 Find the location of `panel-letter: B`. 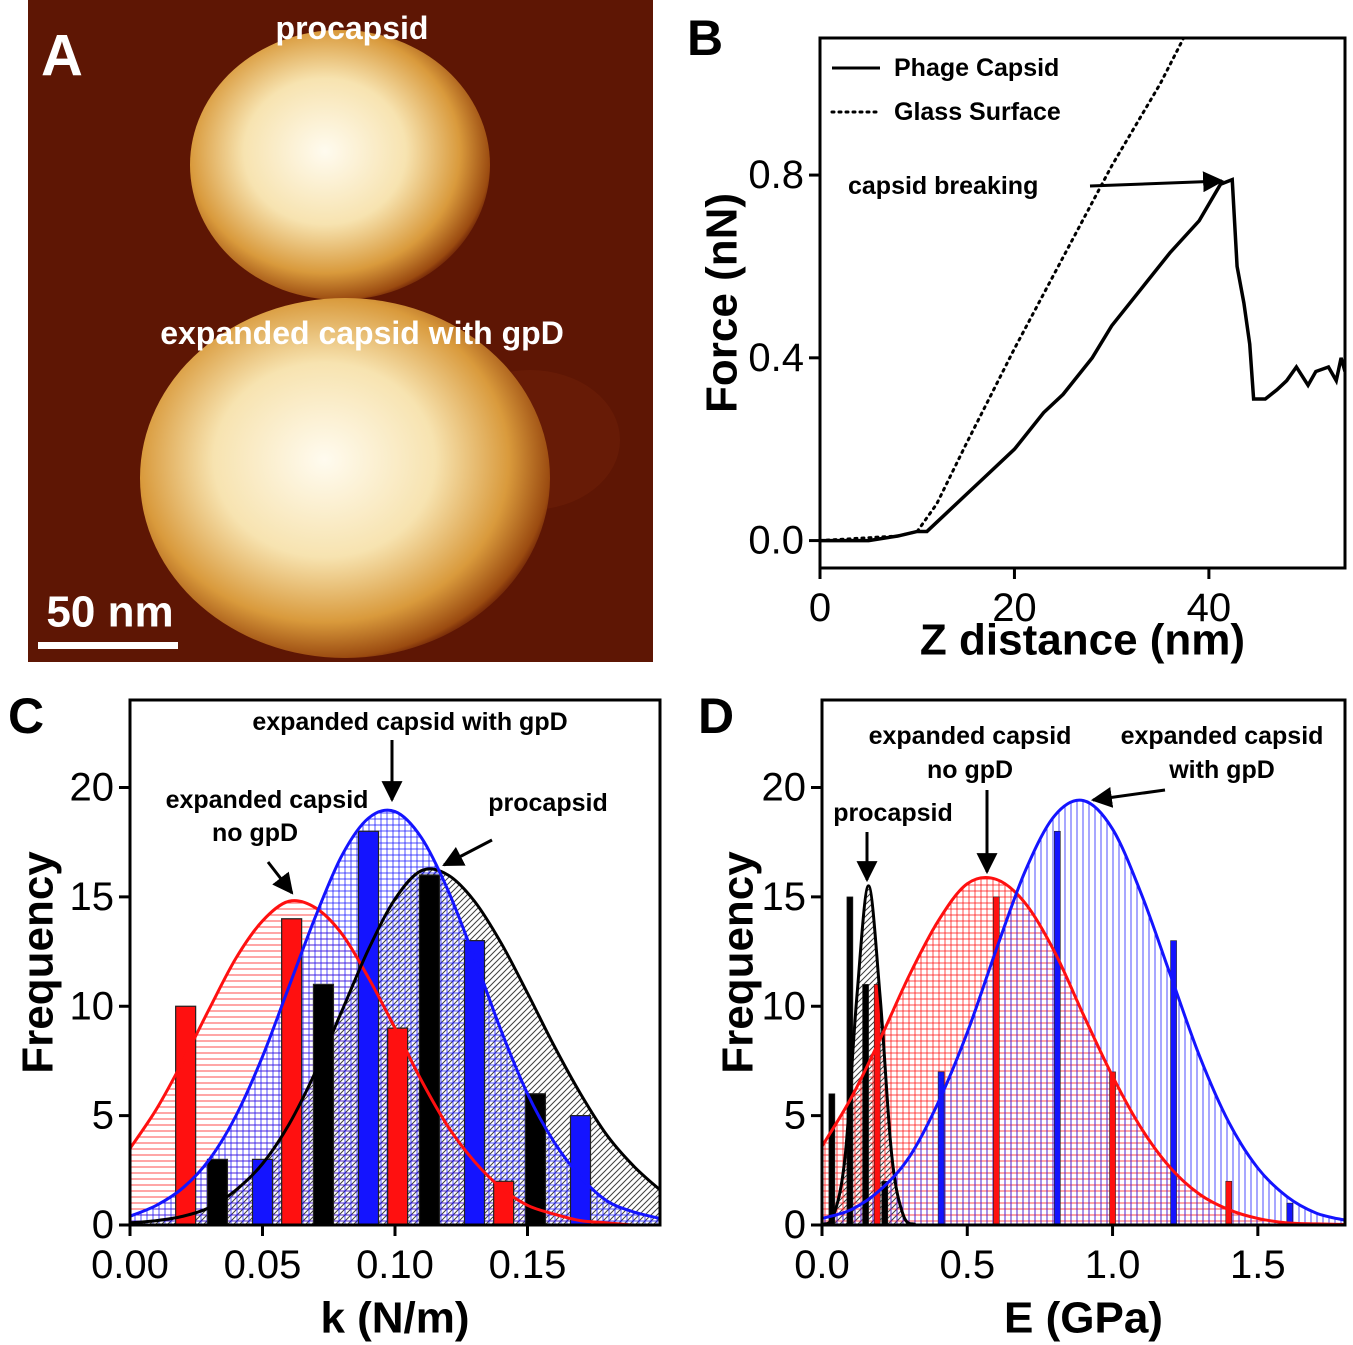

panel-letter: B is located at coordinates (705, 38).